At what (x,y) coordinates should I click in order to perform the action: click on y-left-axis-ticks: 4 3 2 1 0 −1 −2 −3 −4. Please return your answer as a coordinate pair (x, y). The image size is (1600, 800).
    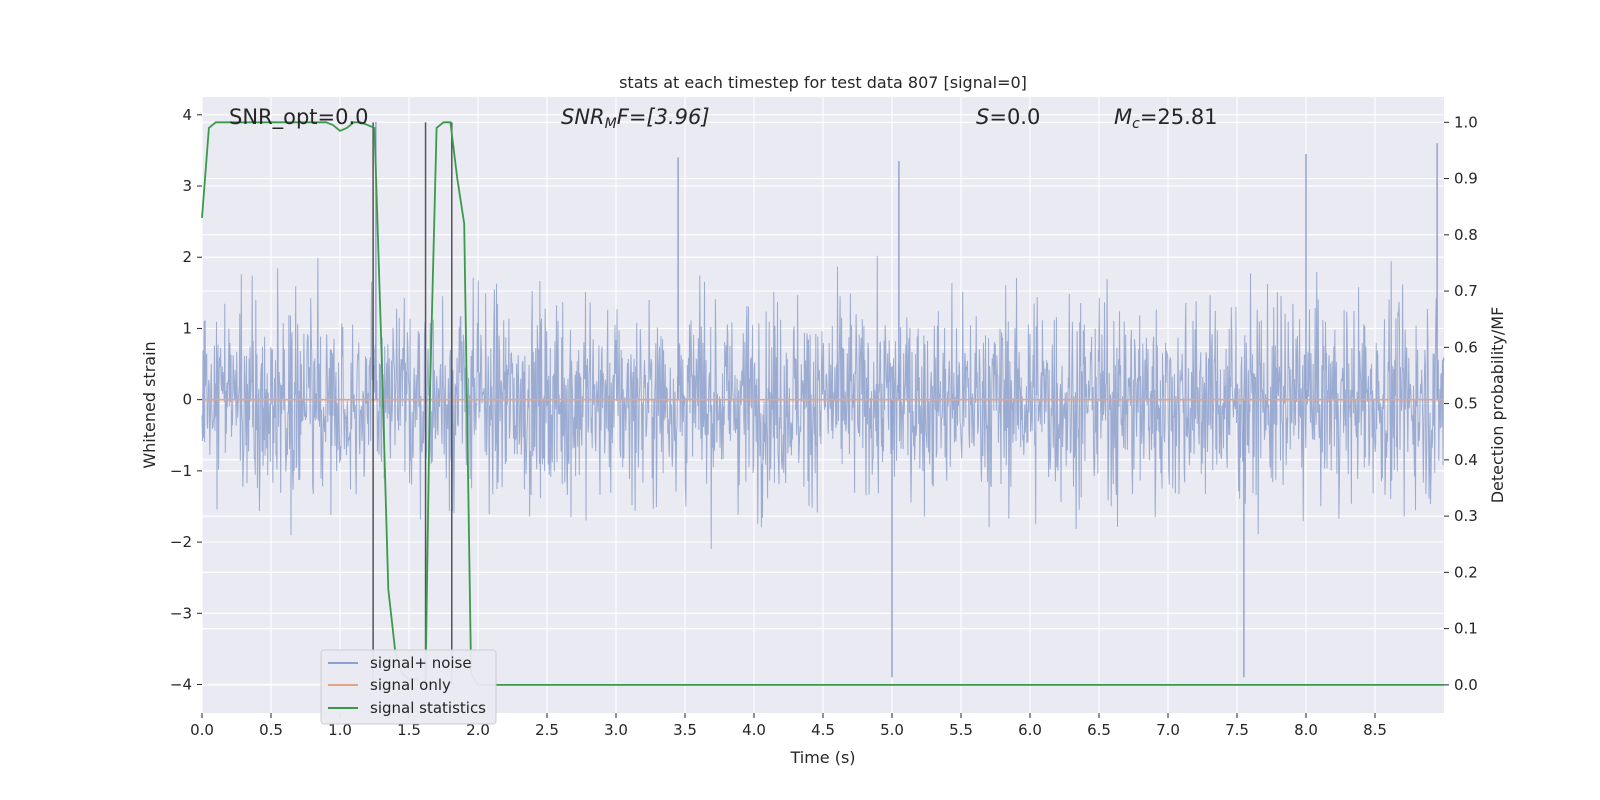
    Looking at the image, I should click on (186, 400).